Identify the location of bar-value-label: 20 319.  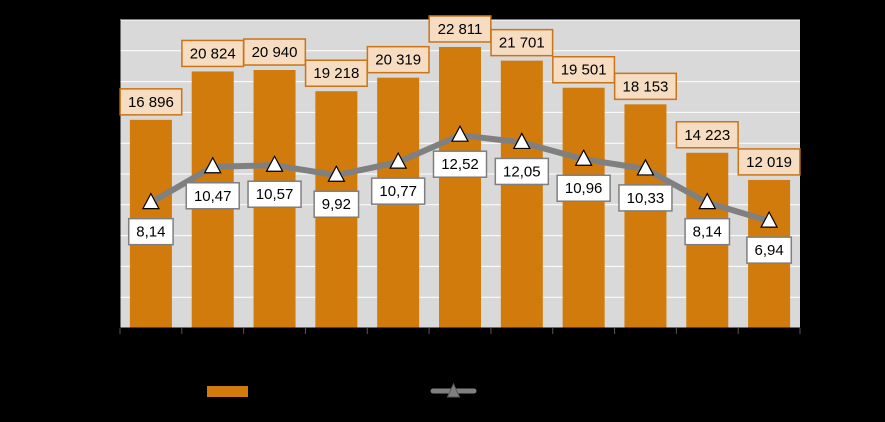
(398, 59).